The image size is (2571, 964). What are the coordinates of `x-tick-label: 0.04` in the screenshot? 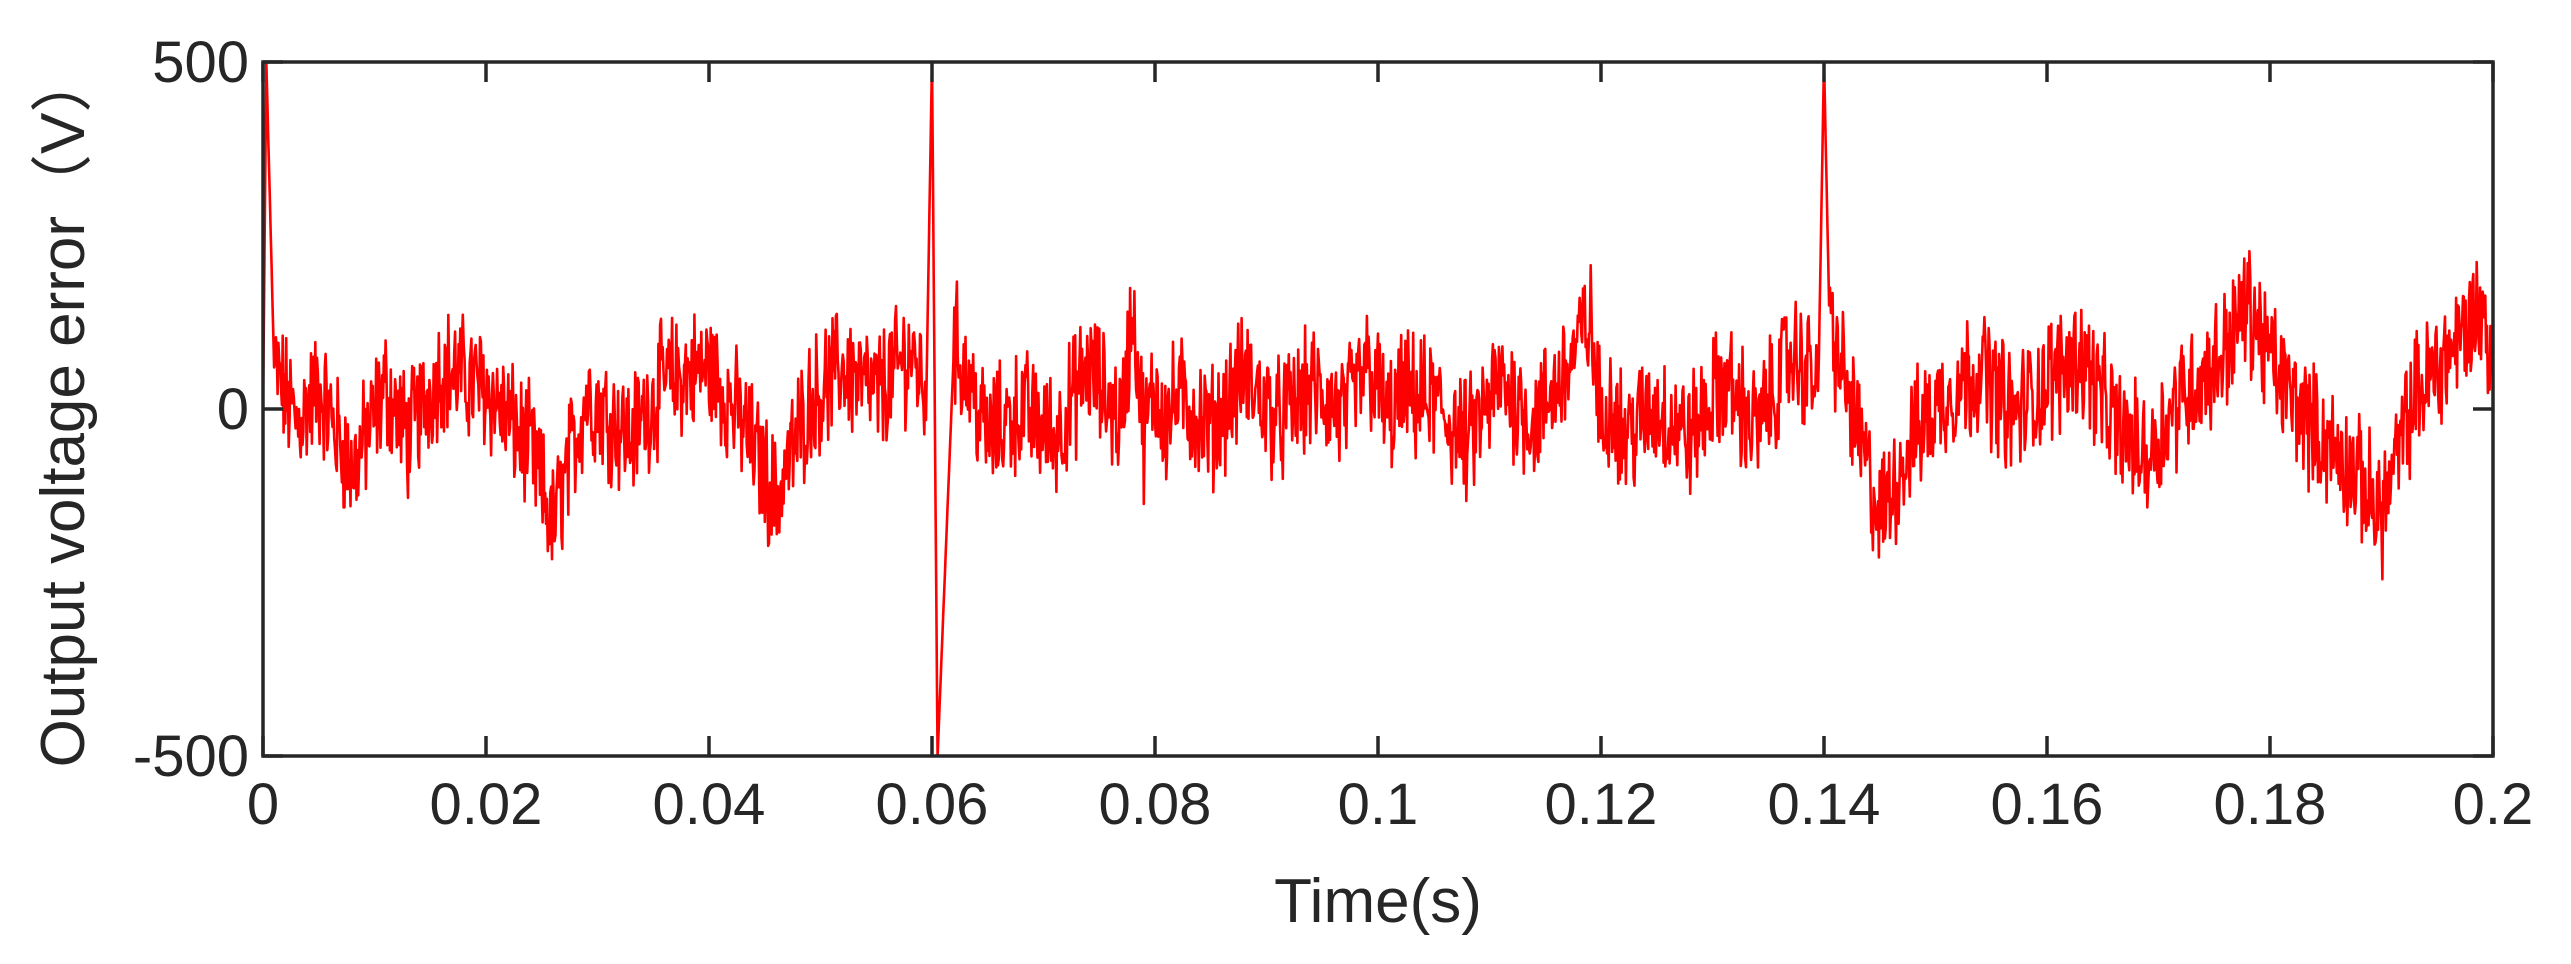 It's located at (709, 804).